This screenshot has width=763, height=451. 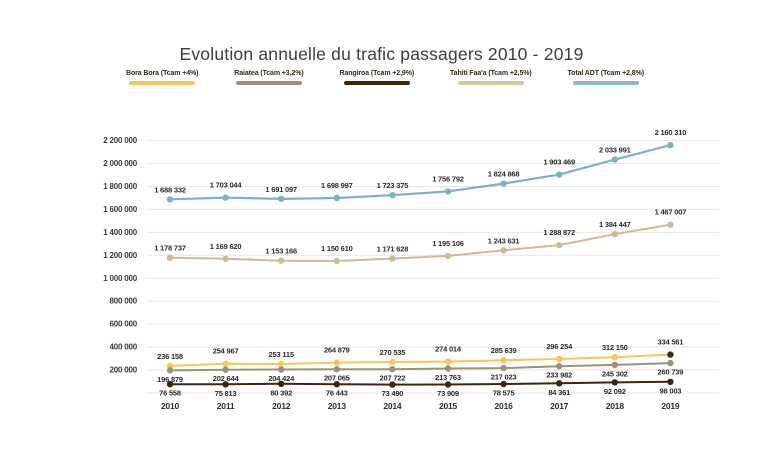 I want to click on x-axis-label: 2013, so click(x=337, y=406).